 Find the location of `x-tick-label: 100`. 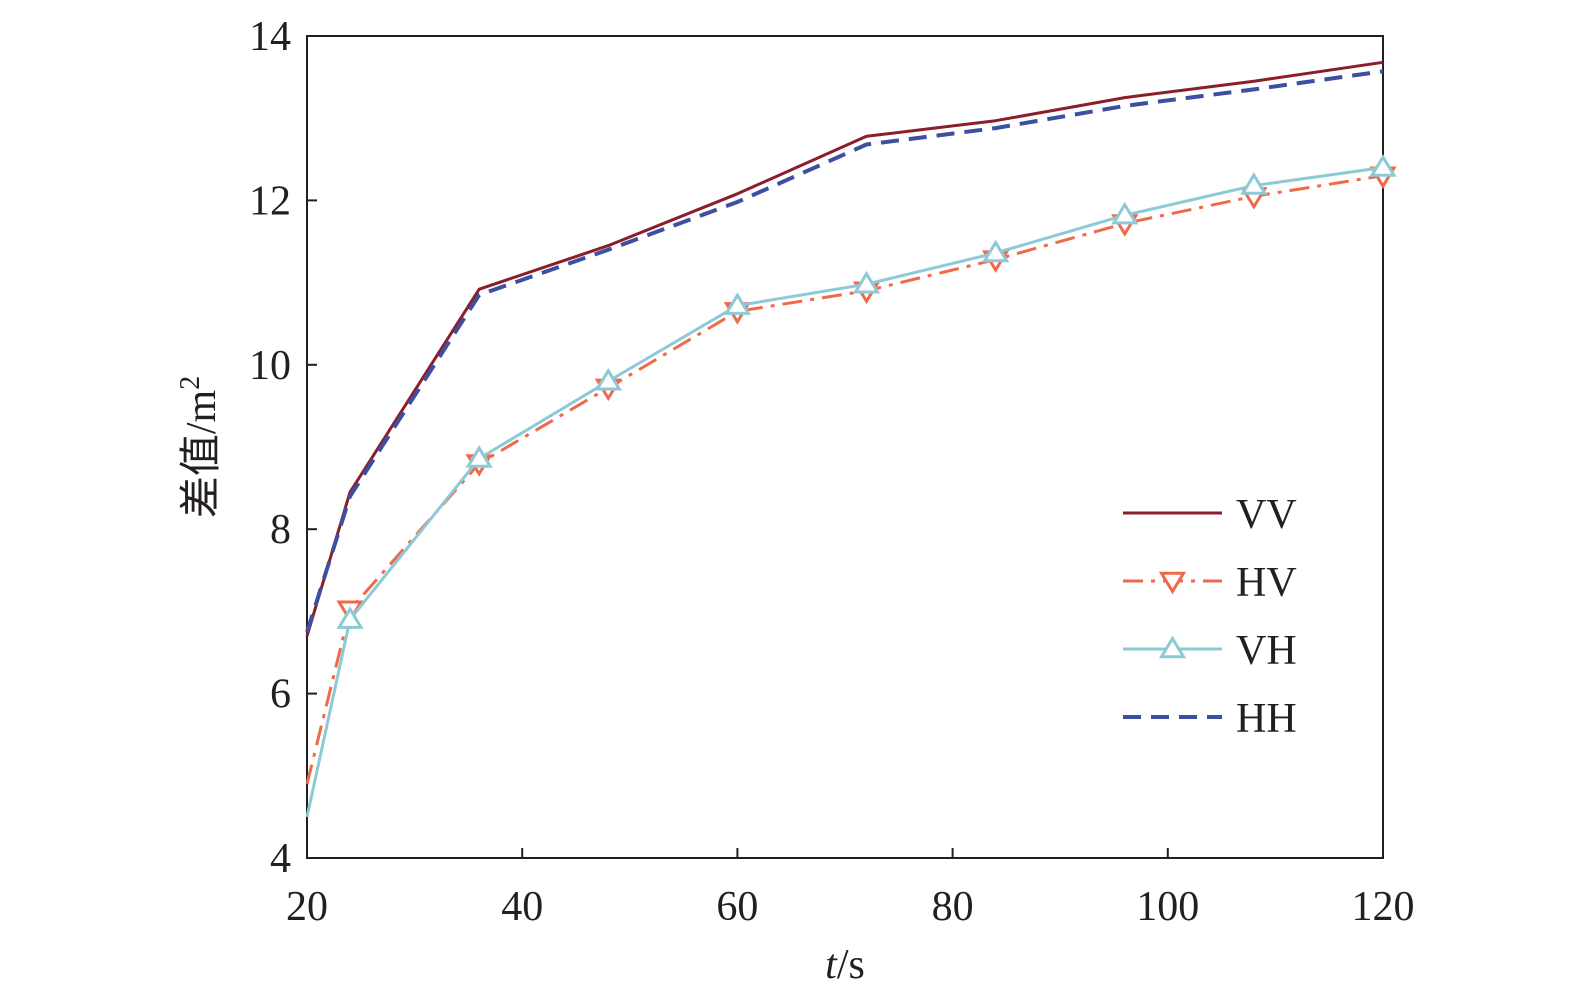

x-tick-label: 100 is located at coordinates (1167, 907).